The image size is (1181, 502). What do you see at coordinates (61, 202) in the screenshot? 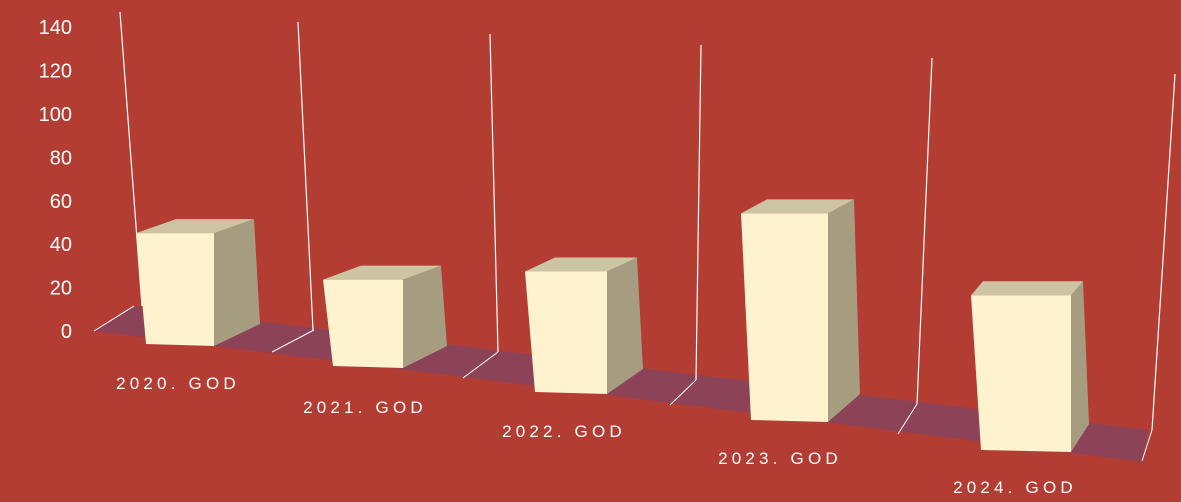
I see `y-tick-label: 60` at bounding box center [61, 202].